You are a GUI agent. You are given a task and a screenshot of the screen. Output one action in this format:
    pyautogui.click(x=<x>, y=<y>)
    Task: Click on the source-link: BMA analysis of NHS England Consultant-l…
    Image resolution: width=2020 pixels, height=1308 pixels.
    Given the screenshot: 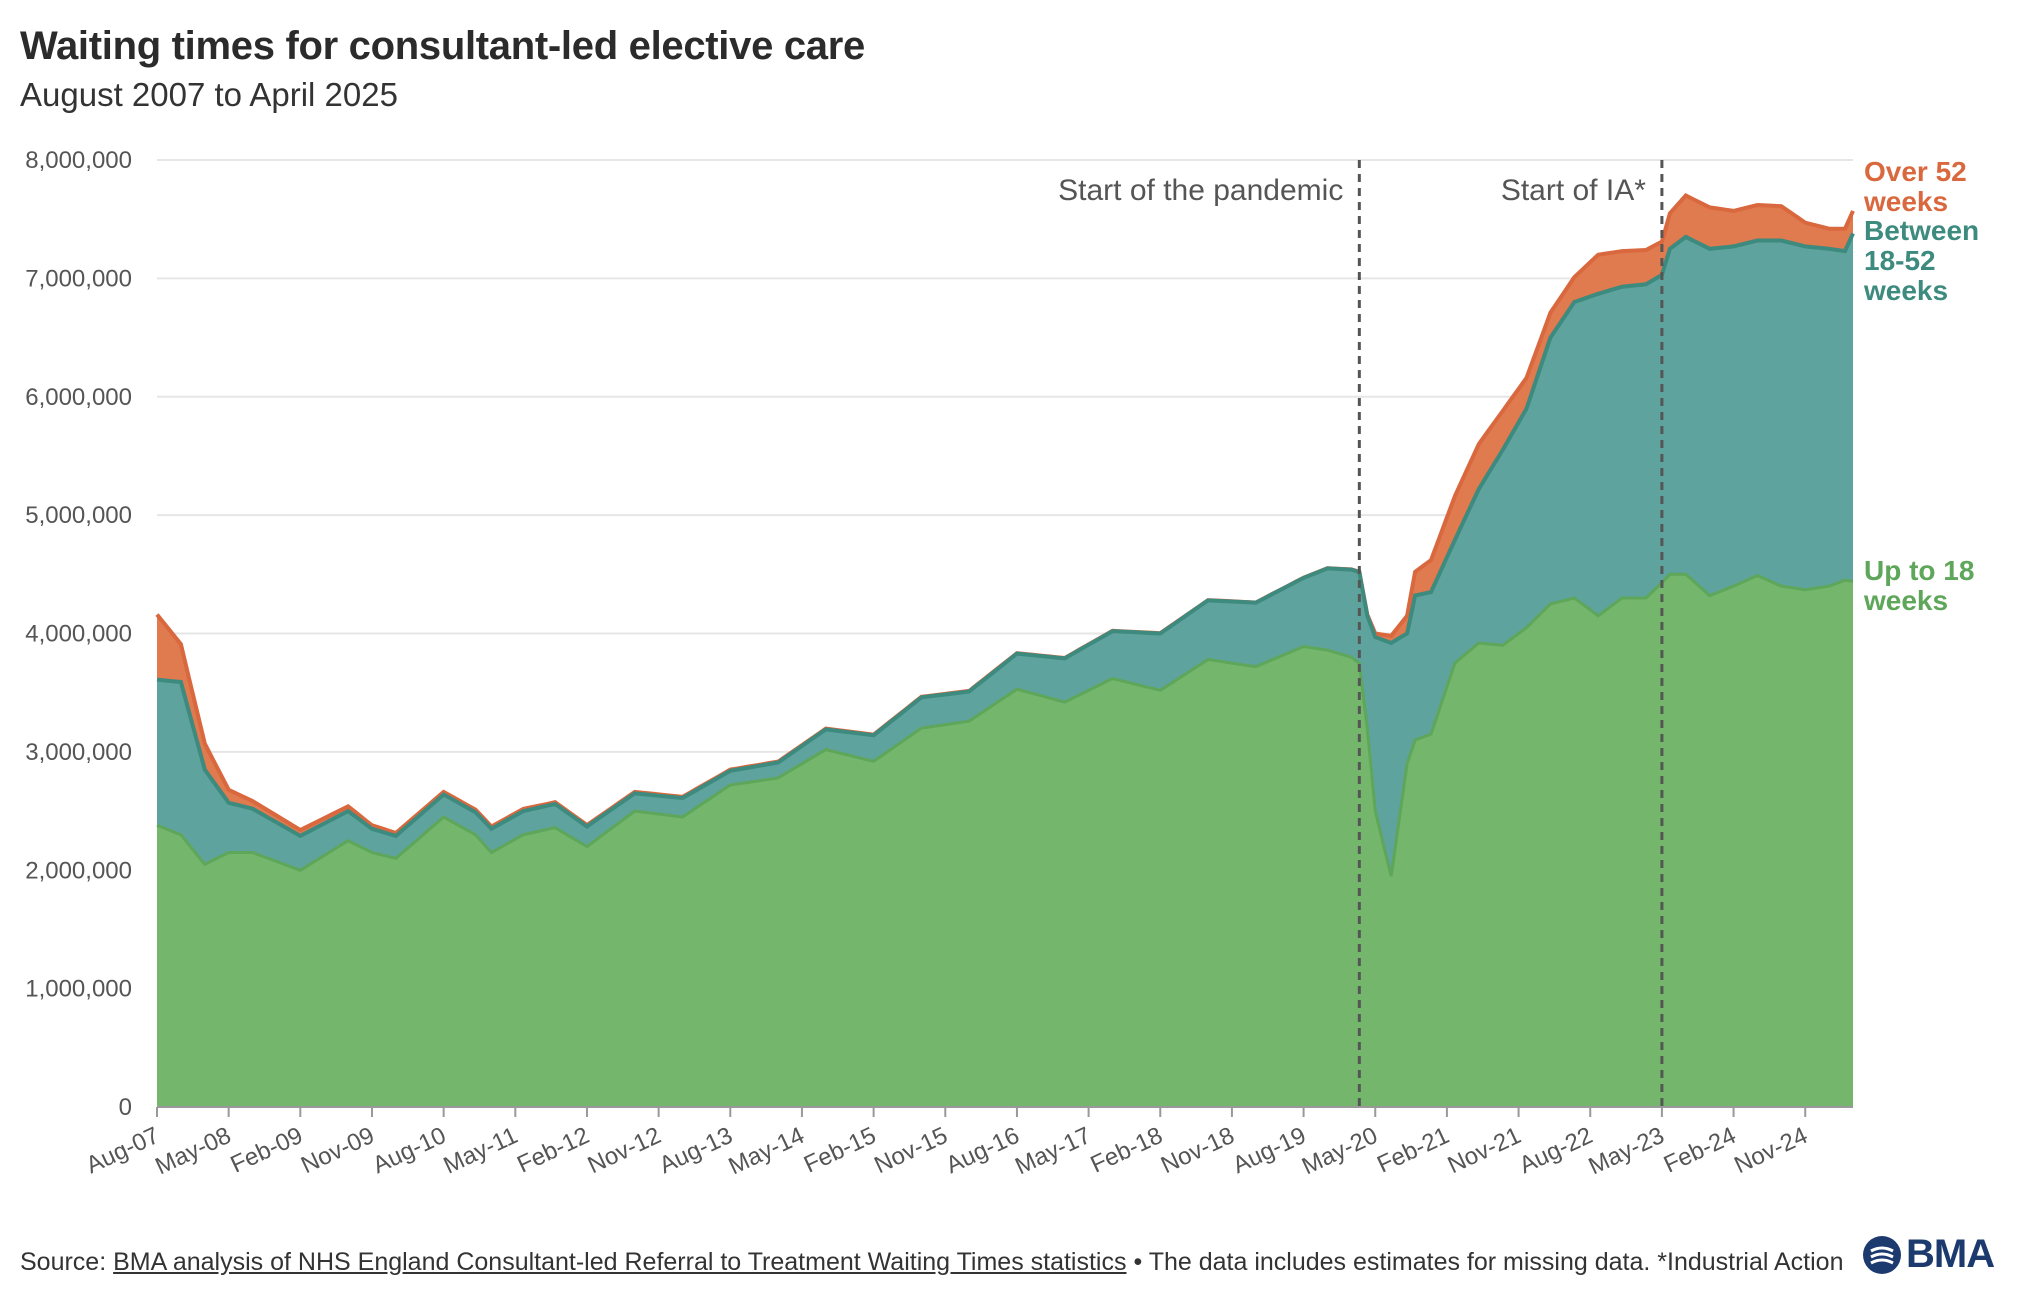 What is the action you would take?
    pyautogui.click(x=620, y=1262)
    